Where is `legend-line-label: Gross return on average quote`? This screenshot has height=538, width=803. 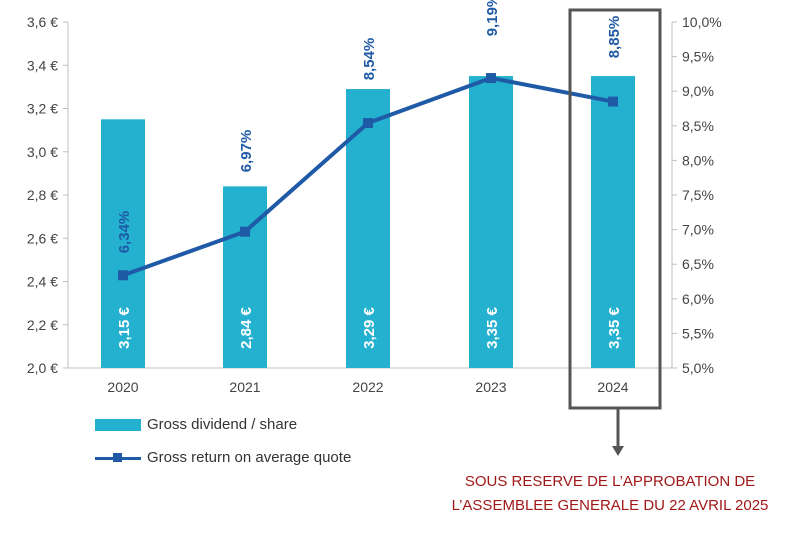 legend-line-label: Gross return on average quote is located at coordinates (249, 457).